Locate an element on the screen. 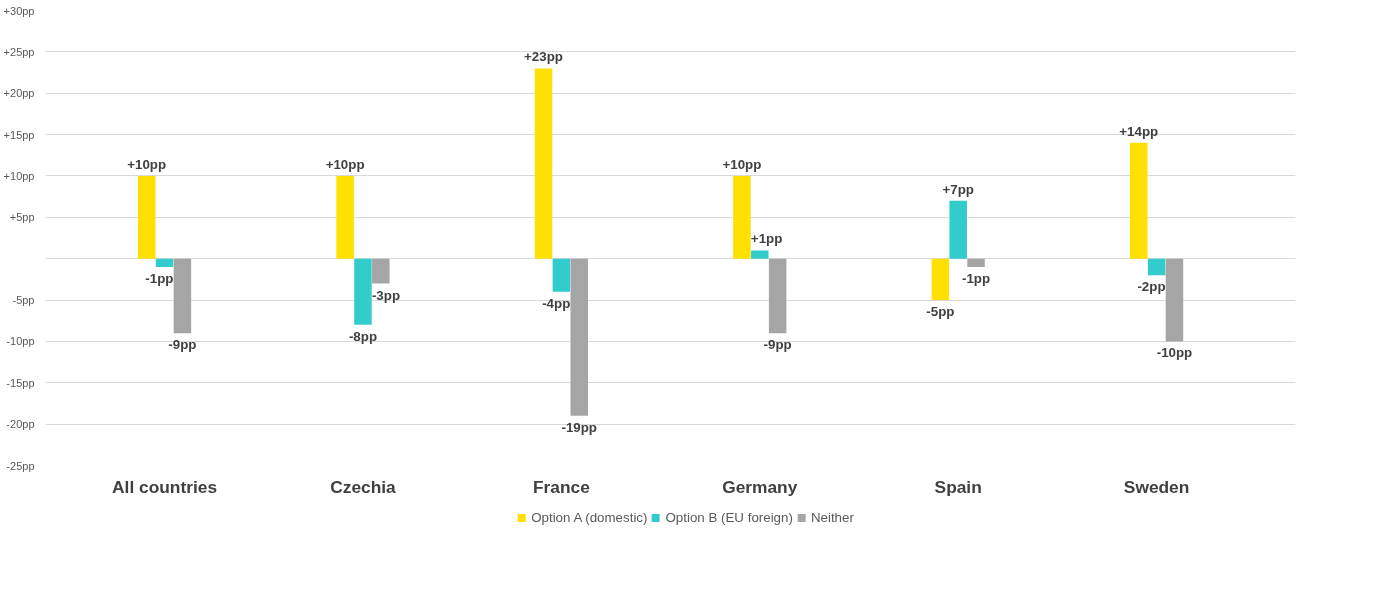 The image size is (1386, 616). data-label: -3pp is located at coordinates (386, 295).